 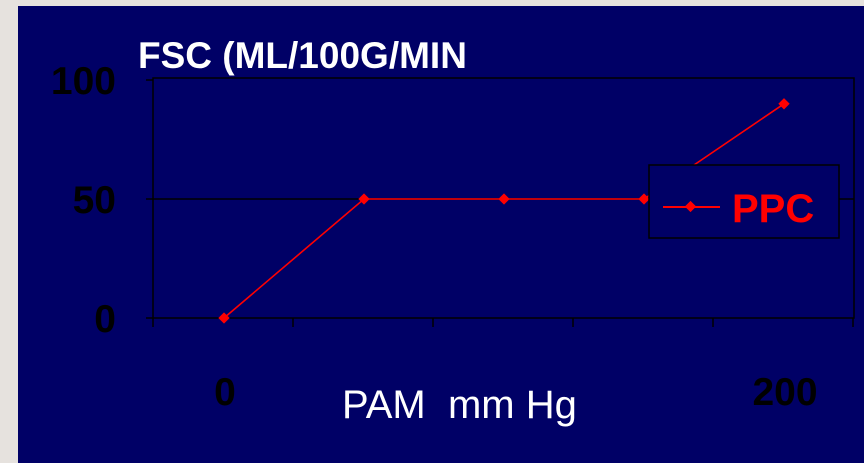 What do you see at coordinates (83, 81) in the screenshot?
I see `y-tick-label-100: 100` at bounding box center [83, 81].